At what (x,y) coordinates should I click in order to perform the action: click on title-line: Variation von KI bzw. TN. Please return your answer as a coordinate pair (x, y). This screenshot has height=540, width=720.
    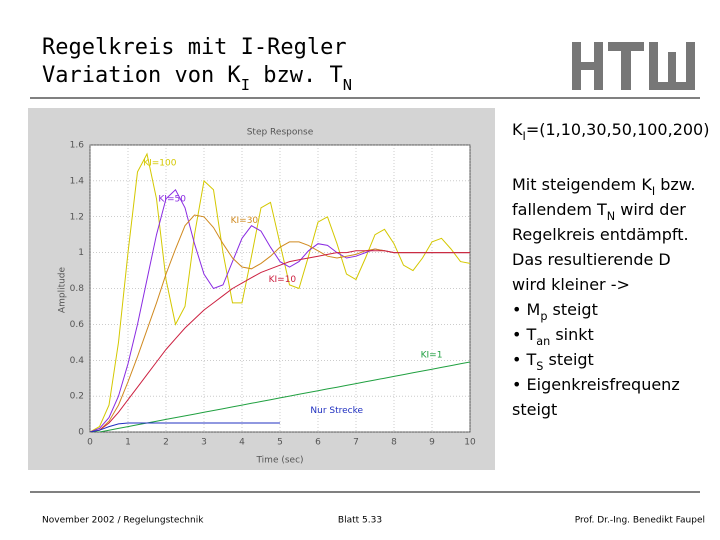
    Looking at the image, I should click on (197, 78).